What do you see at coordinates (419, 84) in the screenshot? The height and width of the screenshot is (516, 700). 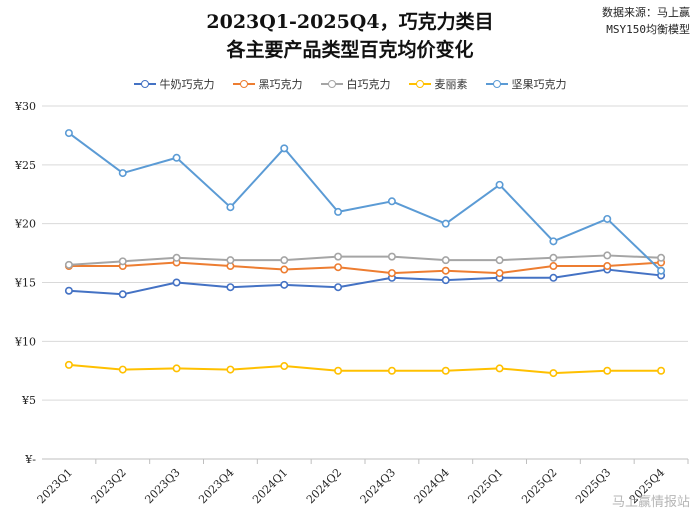 I see `legend-swatch-maltesers` at bounding box center [419, 84].